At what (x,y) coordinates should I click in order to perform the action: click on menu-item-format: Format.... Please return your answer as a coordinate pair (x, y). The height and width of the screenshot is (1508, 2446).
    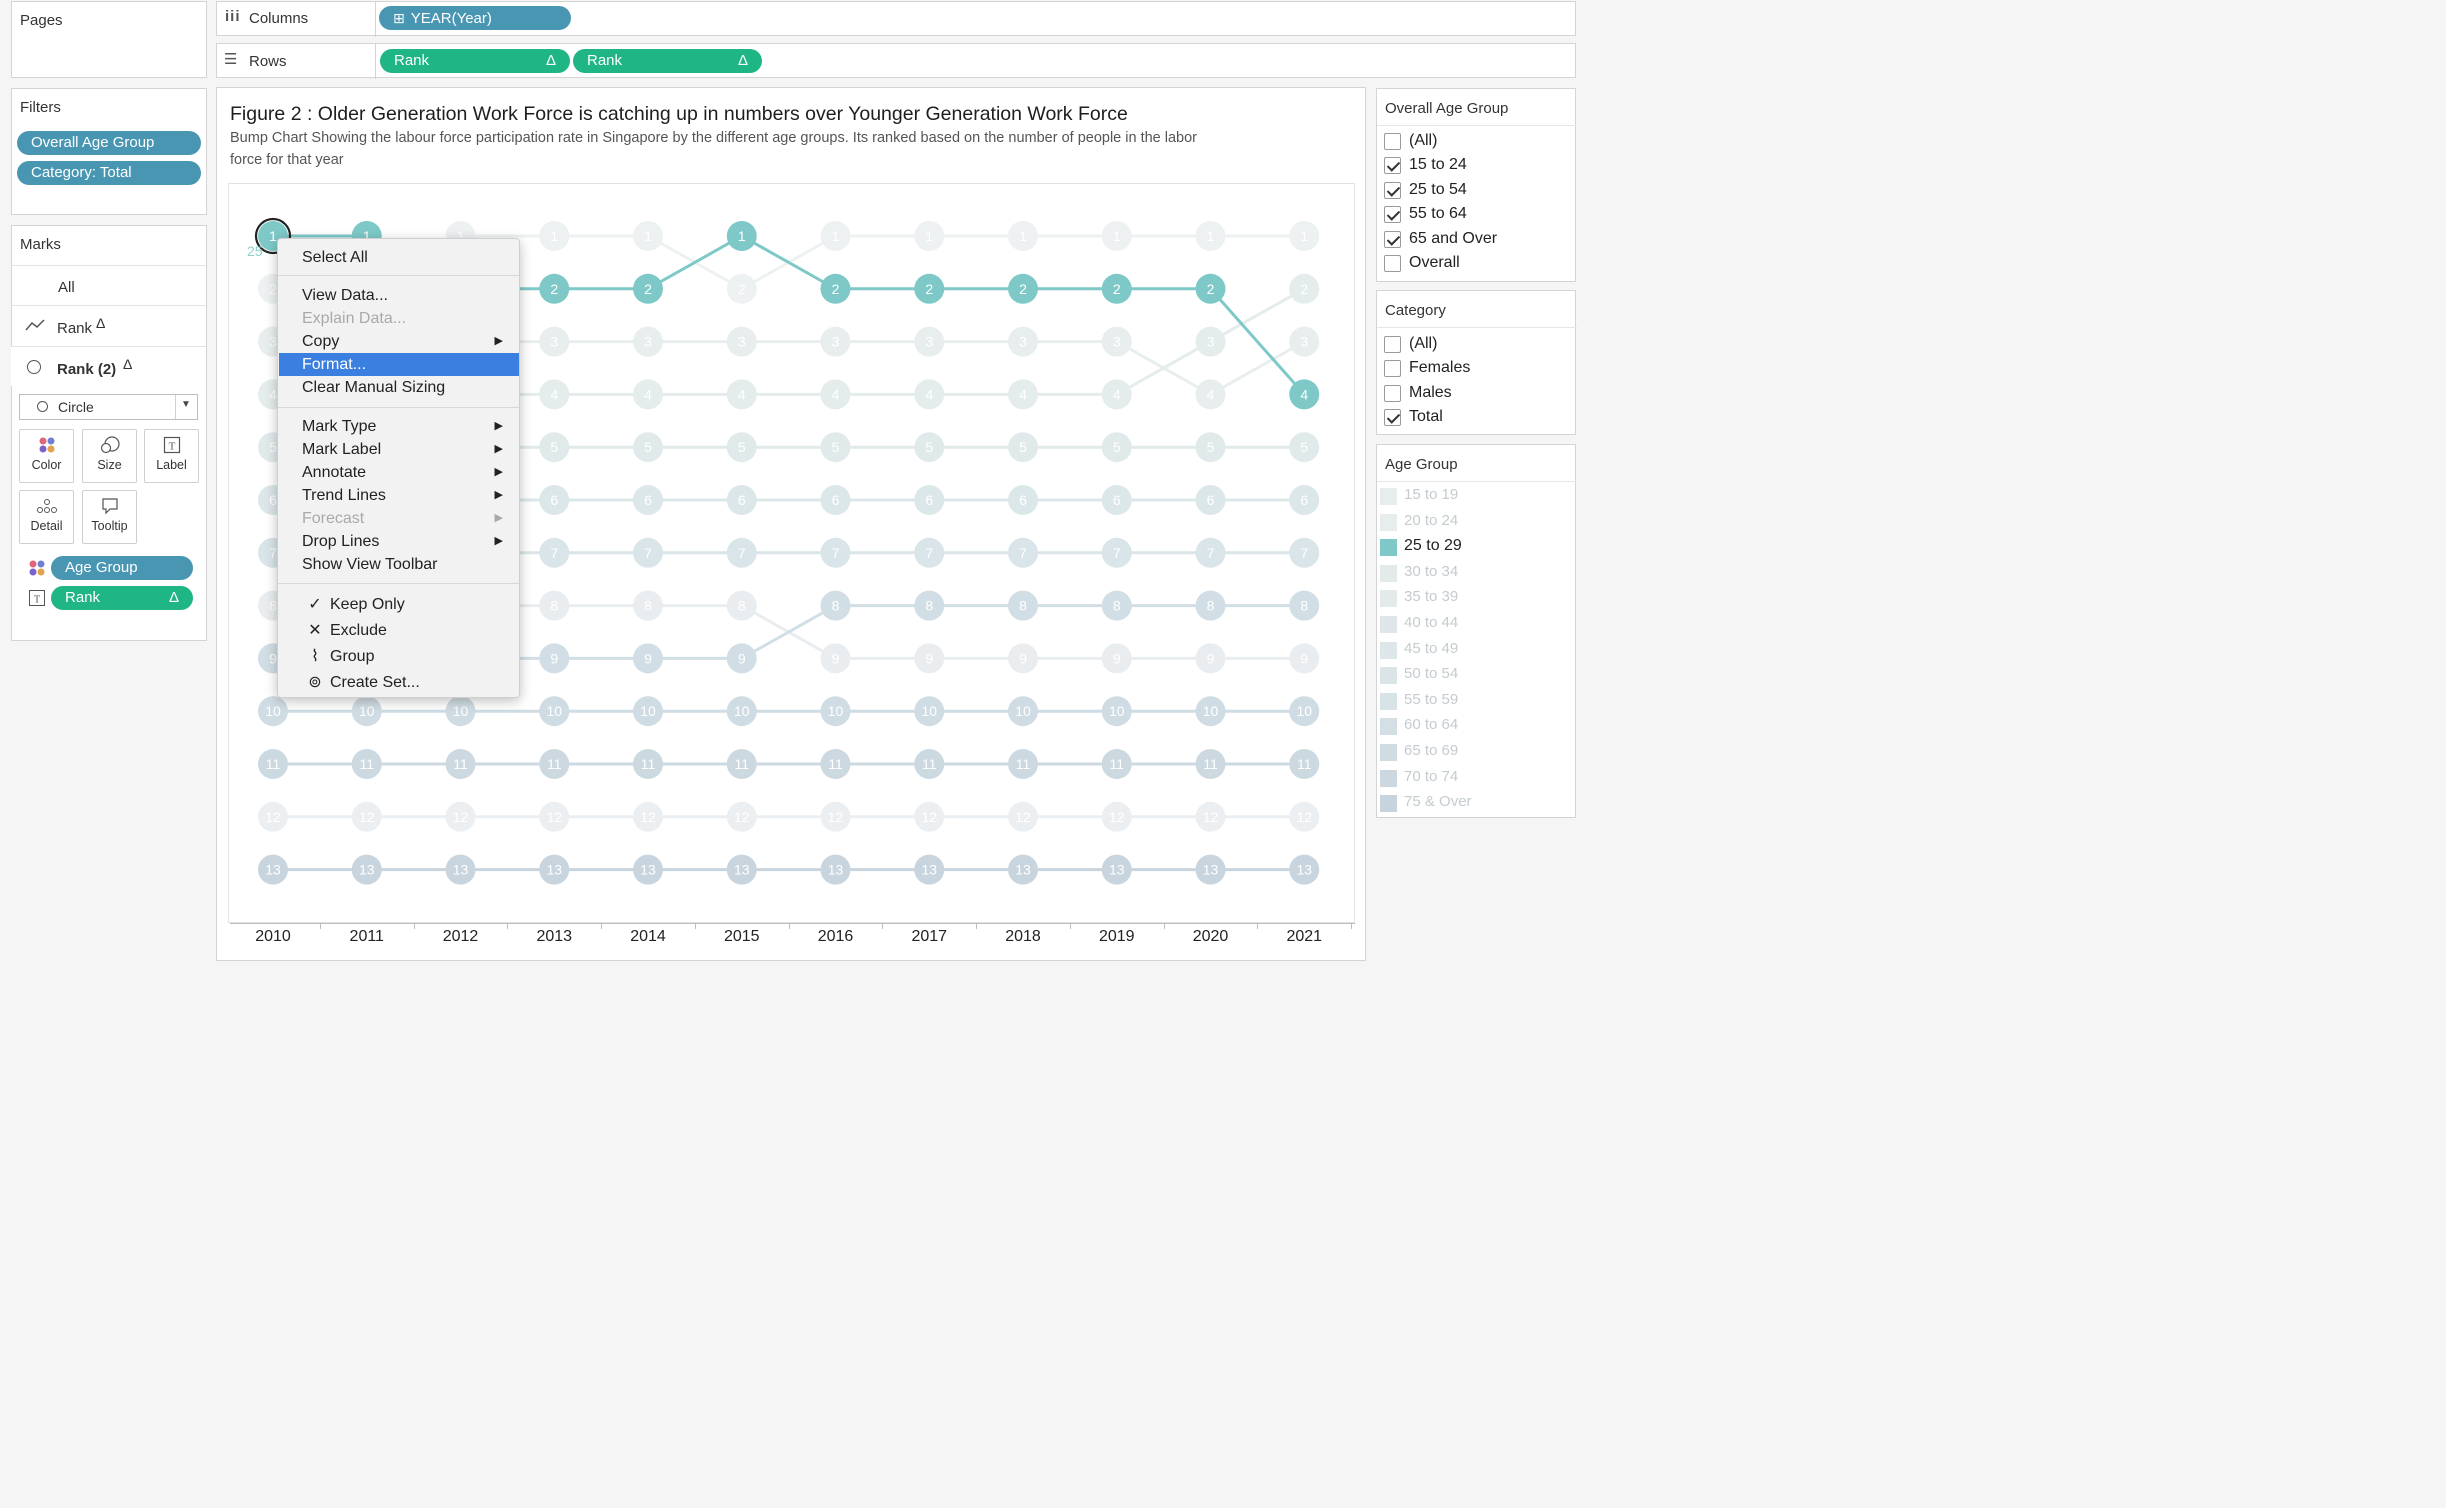
    Looking at the image, I should click on (399, 364).